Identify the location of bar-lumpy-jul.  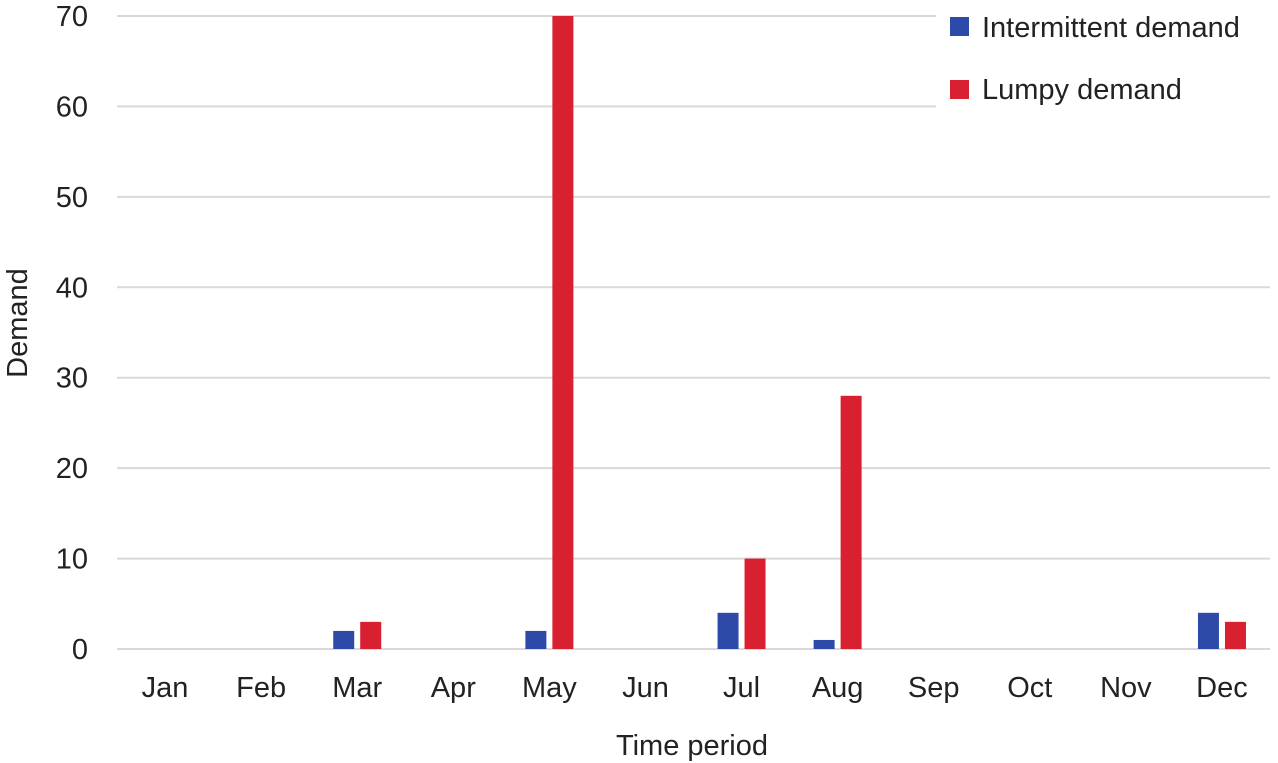
(755, 603).